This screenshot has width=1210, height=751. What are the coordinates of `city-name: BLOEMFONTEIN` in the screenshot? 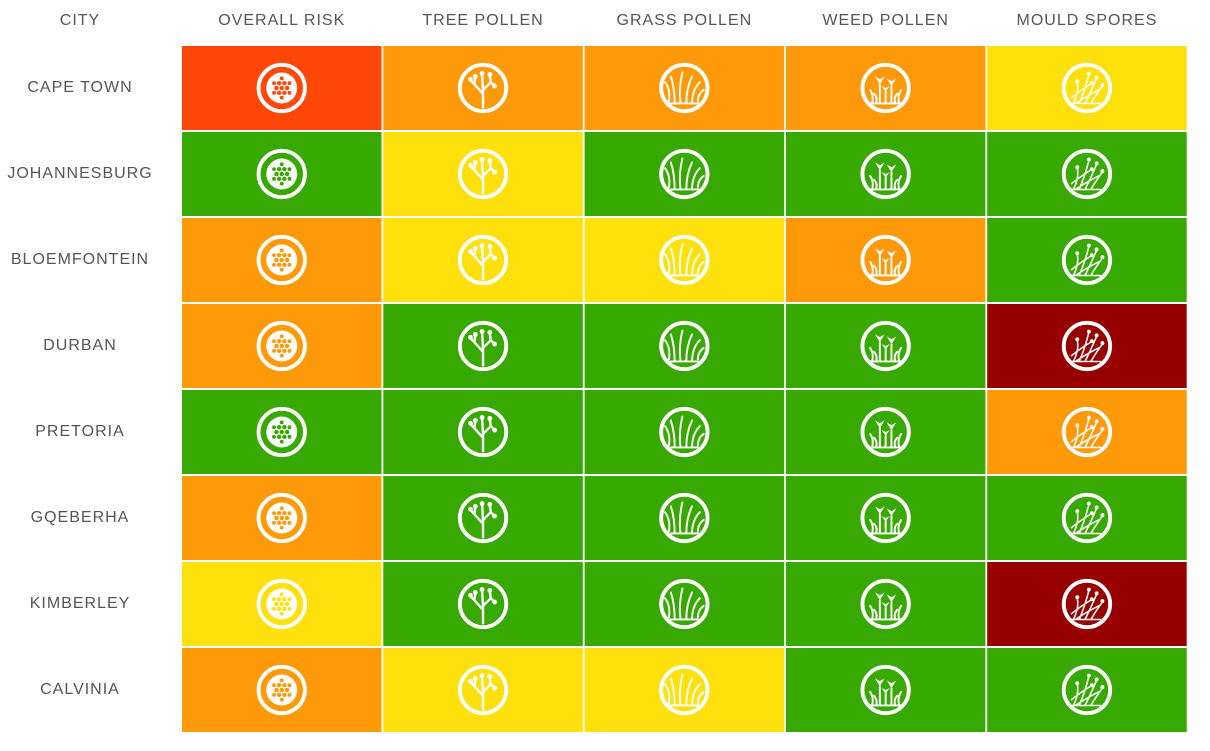 It's located at (80, 259).